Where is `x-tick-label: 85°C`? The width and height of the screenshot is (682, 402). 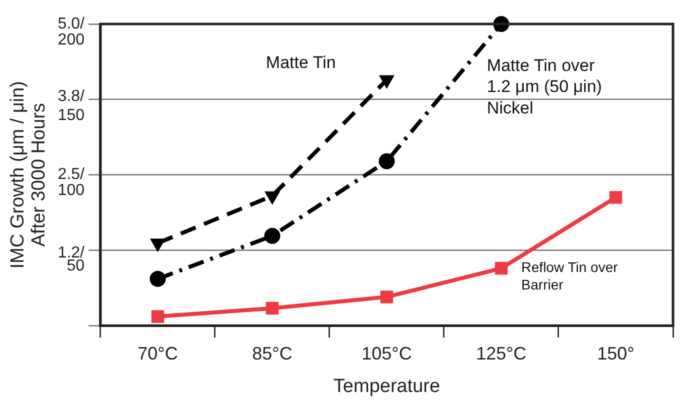
x-tick-label: 85°C is located at coordinates (272, 353).